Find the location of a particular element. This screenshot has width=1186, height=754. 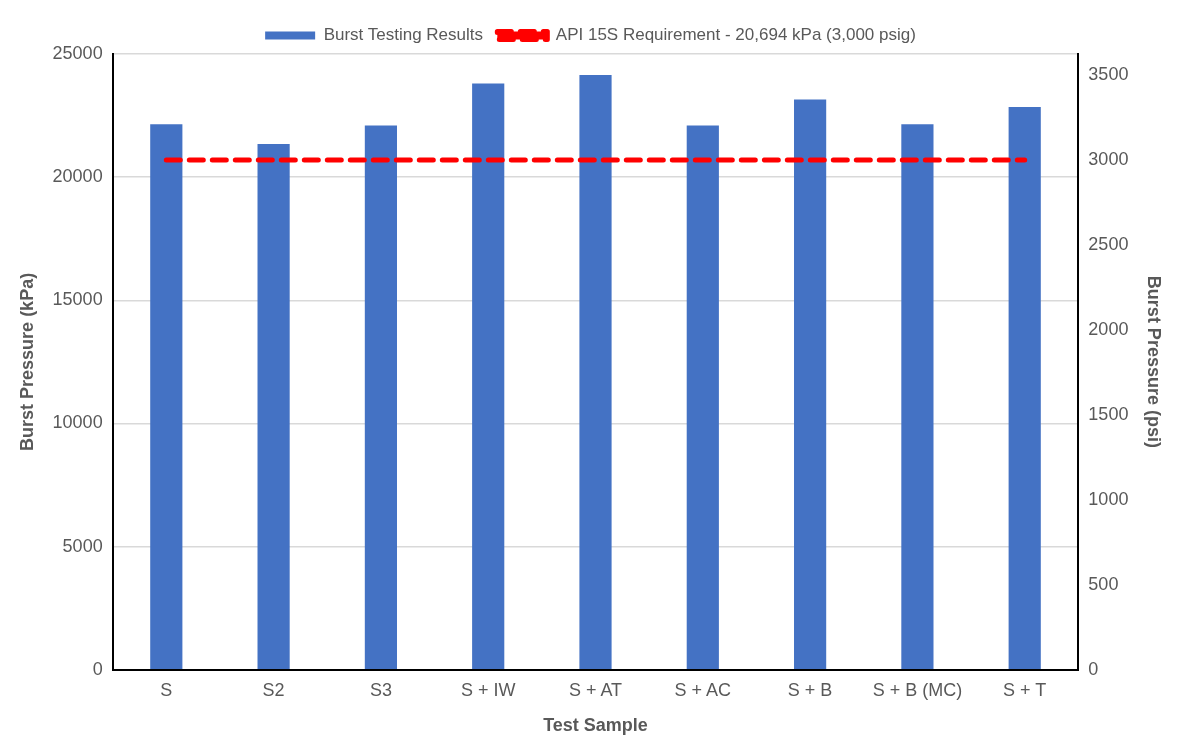

x-axis-title: Test Sample is located at coordinates (595, 725).